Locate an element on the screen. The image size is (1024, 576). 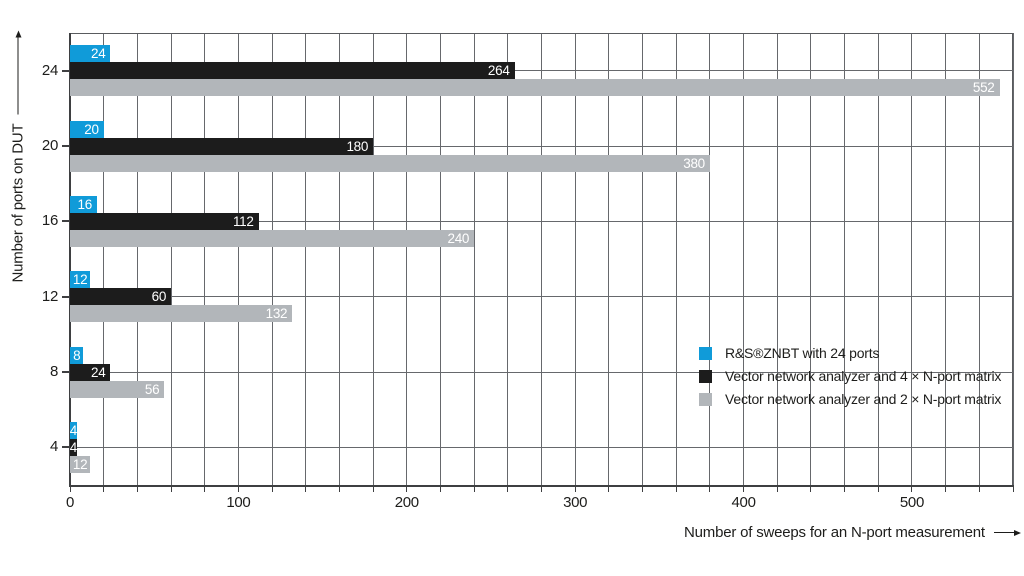
bar-vector-network-analyzer-and-4-n-port-matrix: 60 is located at coordinates (121, 297).